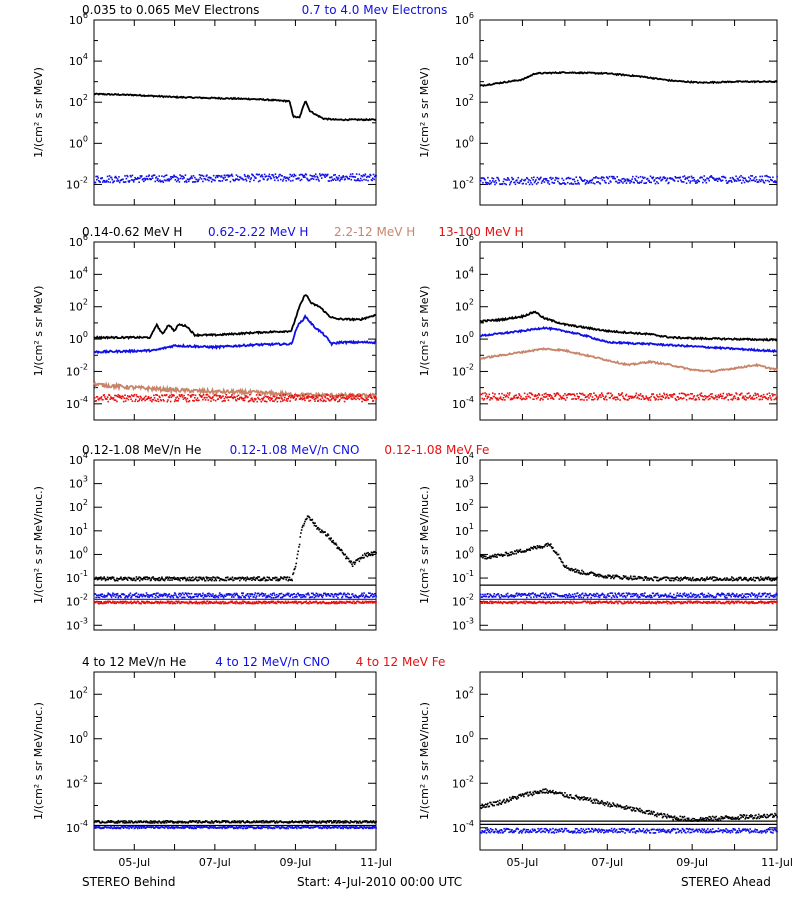 The width and height of the screenshot is (800, 900). I want to click on data-line, so click(235, 317).